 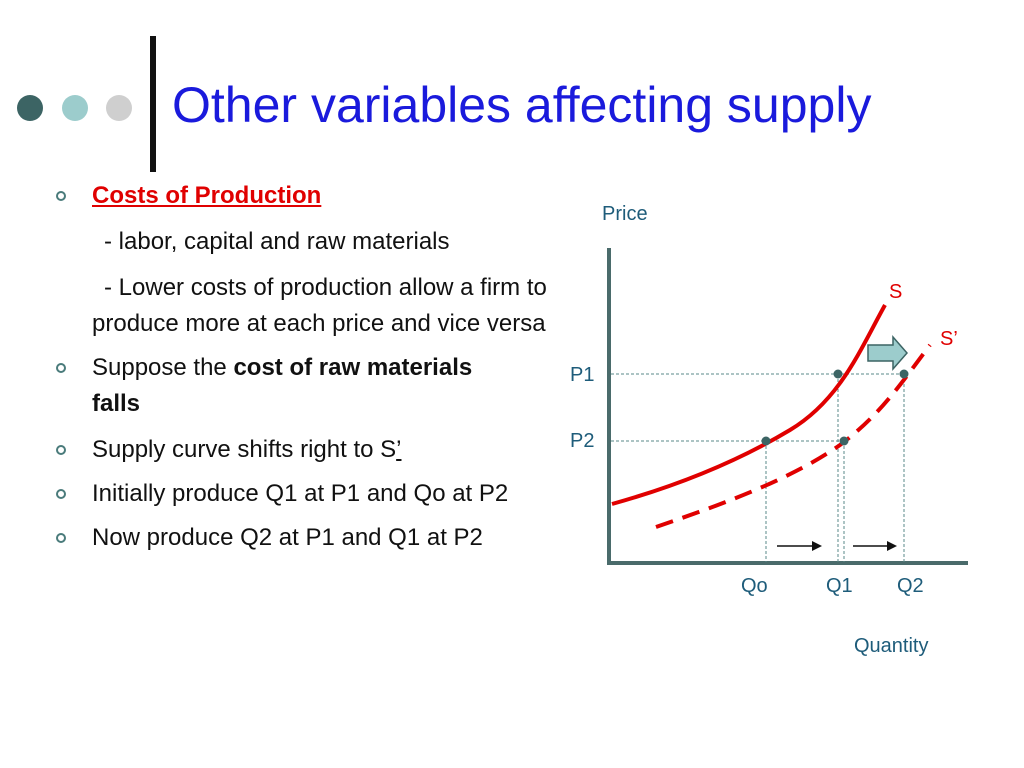 I want to click on x-tick-q2: Q2, so click(x=910, y=586).